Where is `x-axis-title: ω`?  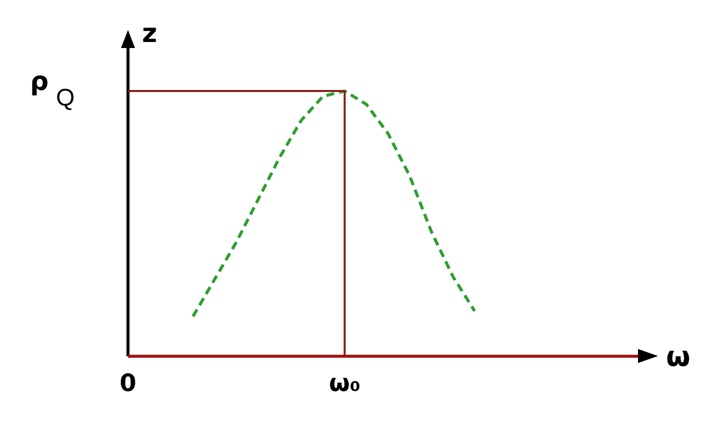 x-axis-title: ω is located at coordinates (678, 357).